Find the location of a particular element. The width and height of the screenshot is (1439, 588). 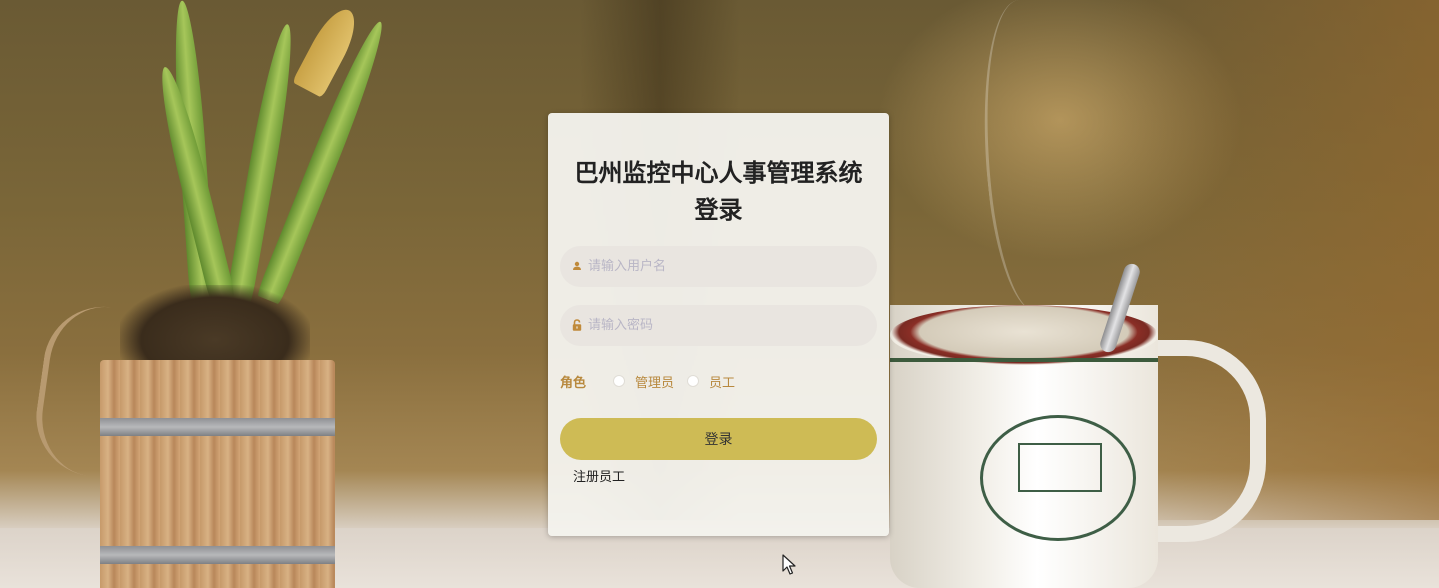

mug-handle is located at coordinates (1208, 441).